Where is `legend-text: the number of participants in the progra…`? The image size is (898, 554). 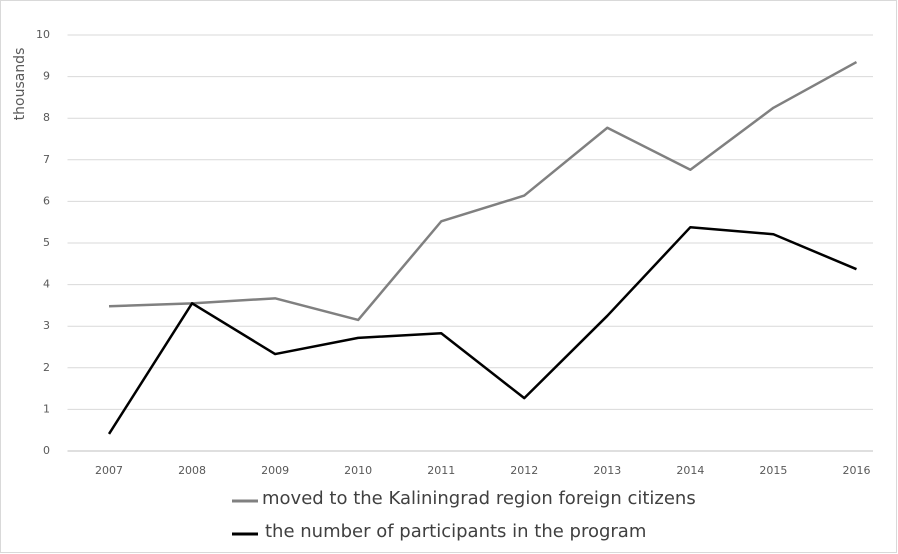 legend-text: the number of participants in the progra… is located at coordinates (455, 531).